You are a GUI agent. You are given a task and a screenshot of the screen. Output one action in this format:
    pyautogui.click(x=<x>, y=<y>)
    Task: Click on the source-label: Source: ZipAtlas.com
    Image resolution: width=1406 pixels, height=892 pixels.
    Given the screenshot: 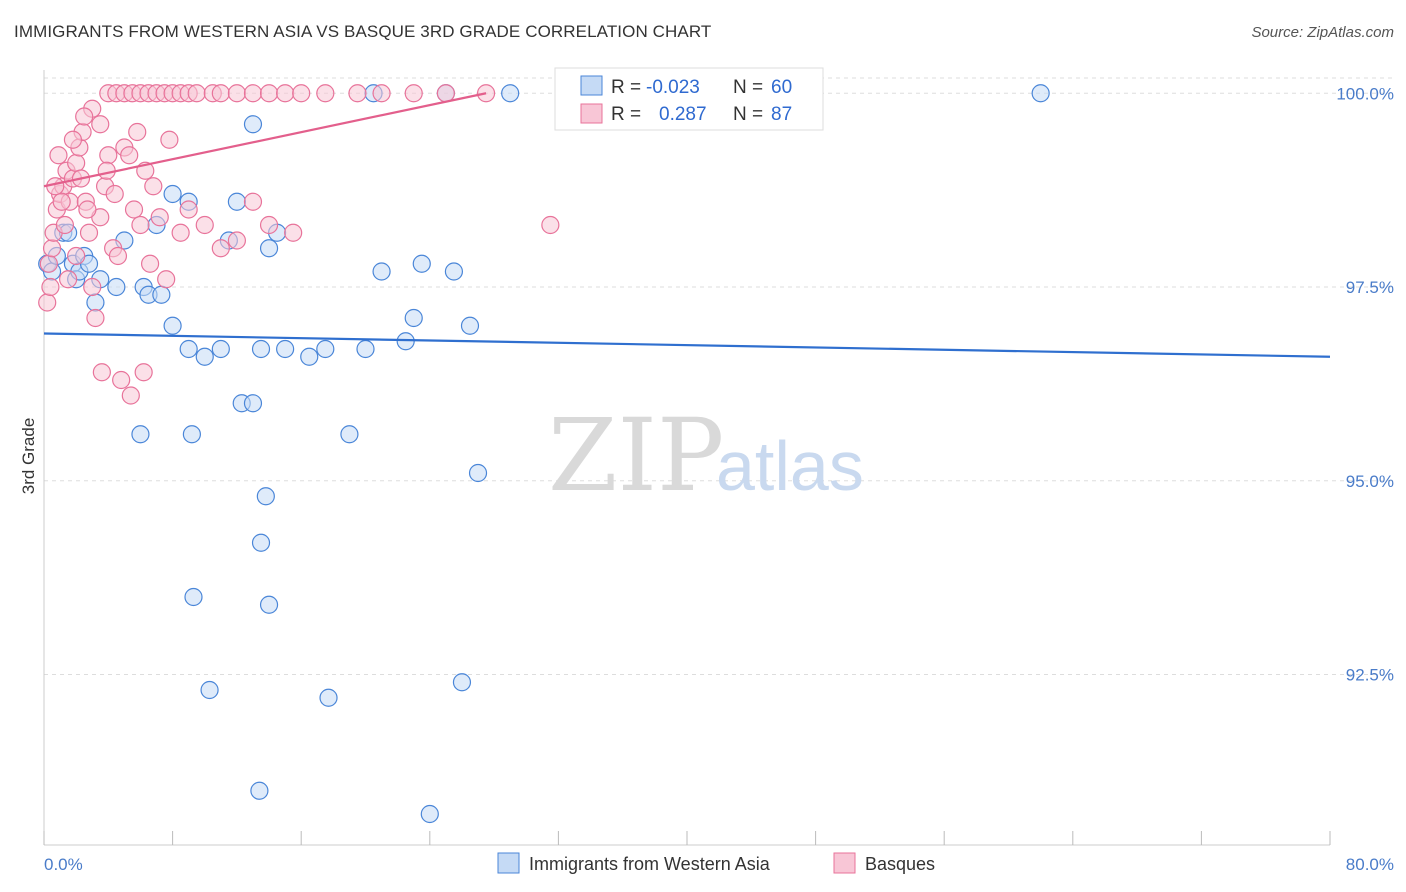 What is the action you would take?
    pyautogui.click(x=1322, y=32)
    